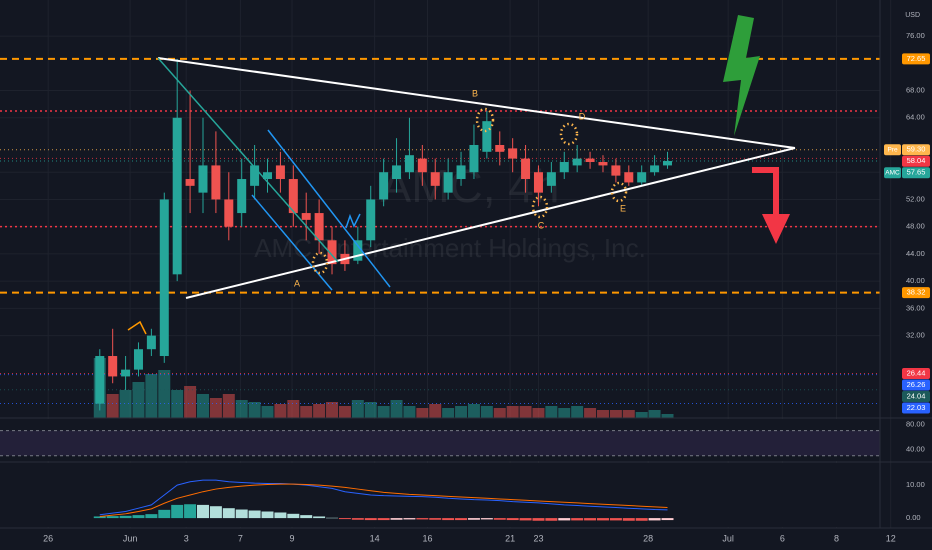  I want to click on x-tick-label: 6, so click(782, 538).